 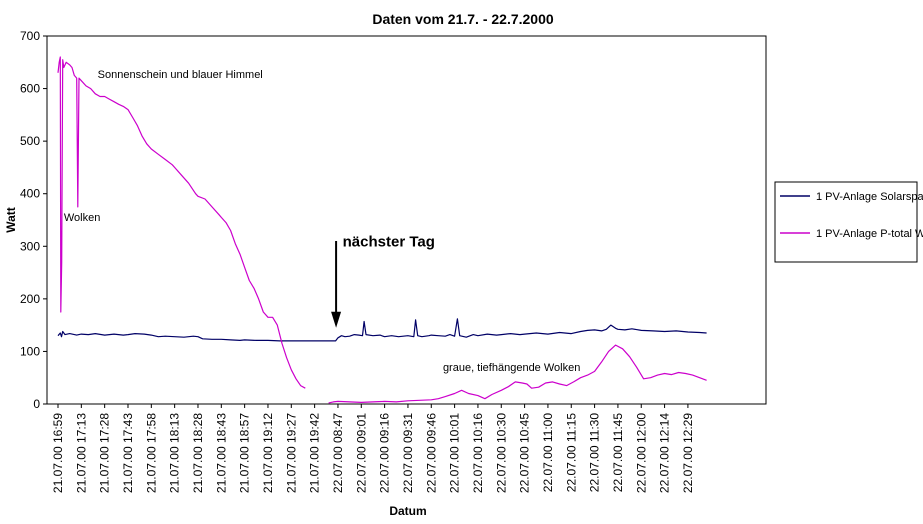 I want to click on x-tick-label: 22.07.00 09:01, so click(x=361, y=453).